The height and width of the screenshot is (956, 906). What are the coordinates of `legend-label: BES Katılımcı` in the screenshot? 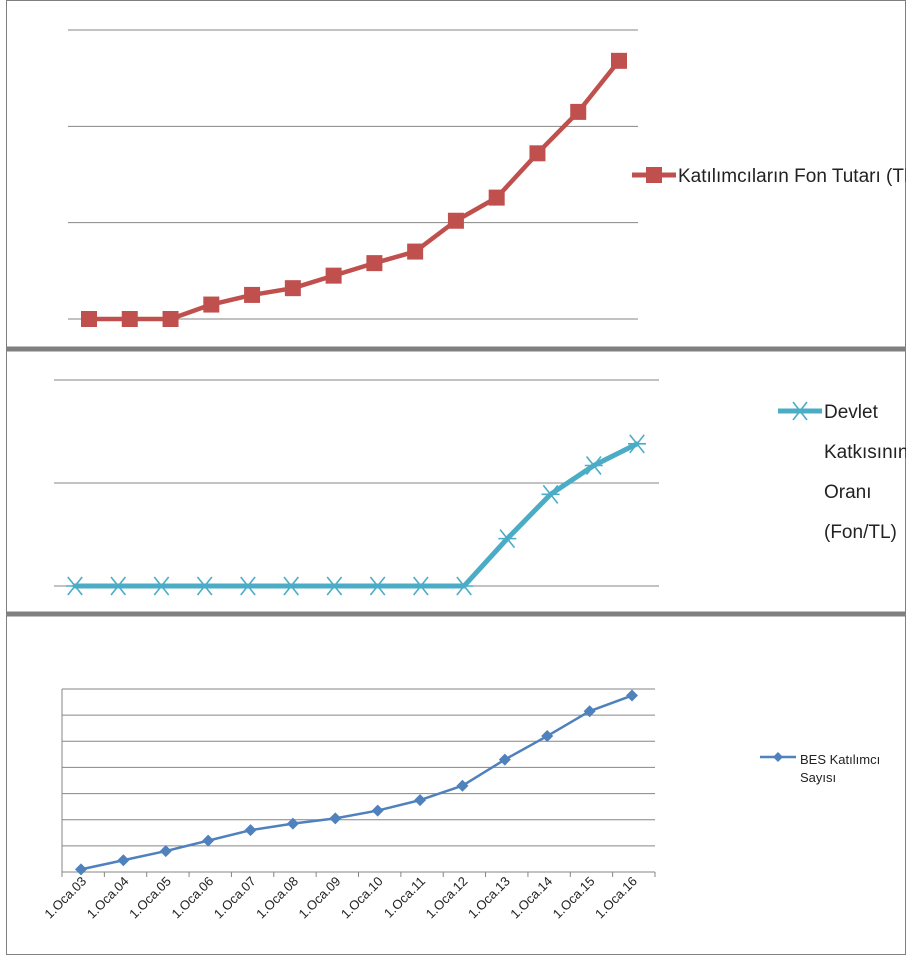 It's located at (840, 759).